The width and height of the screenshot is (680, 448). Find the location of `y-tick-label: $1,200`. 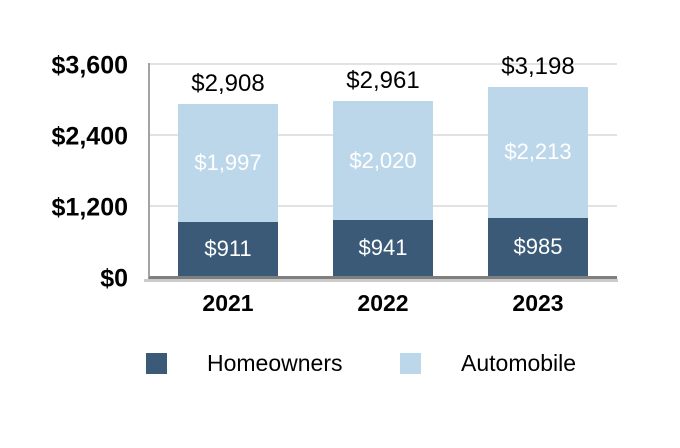

y-tick-label: $1,200 is located at coordinates (89, 207).